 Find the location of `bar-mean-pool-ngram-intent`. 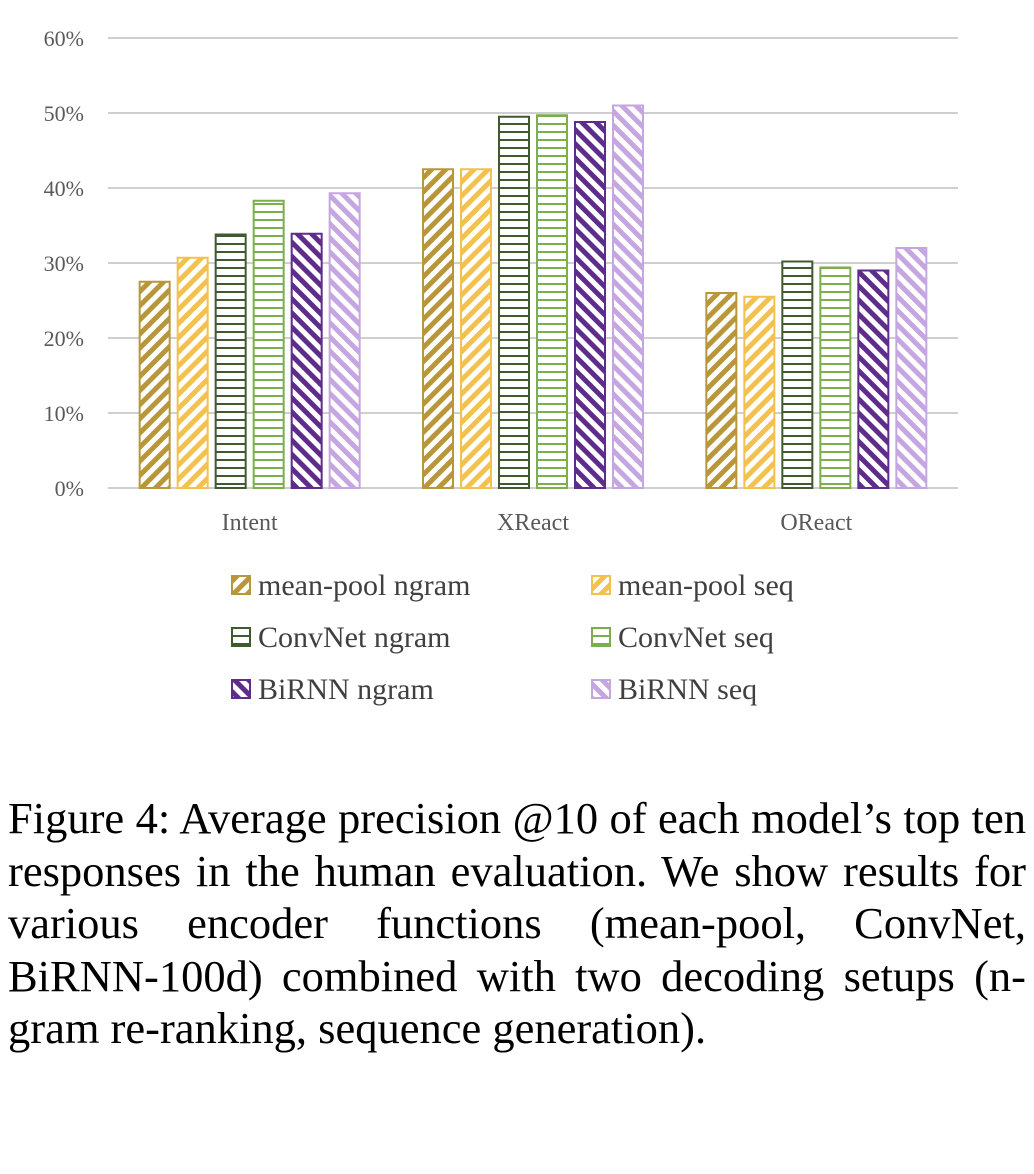

bar-mean-pool-ngram-intent is located at coordinates (154, 384).